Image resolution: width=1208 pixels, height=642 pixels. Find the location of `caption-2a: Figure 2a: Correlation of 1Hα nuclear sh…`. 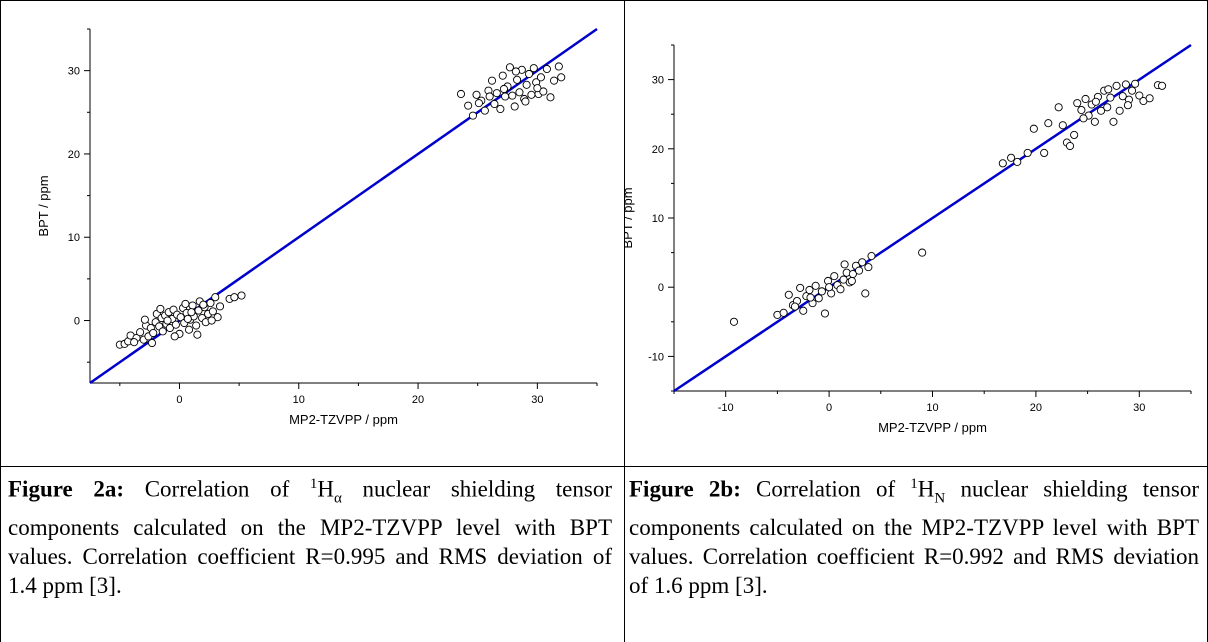

caption-2a: Figure 2a: Correlation of 1Hα nuclear sh… is located at coordinates (310, 535).